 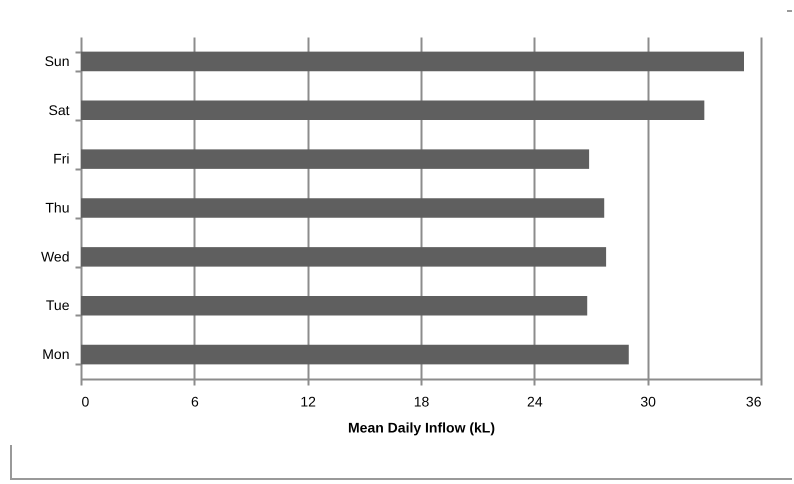 What do you see at coordinates (56, 354) in the screenshot?
I see `y-tick-label: Mon` at bounding box center [56, 354].